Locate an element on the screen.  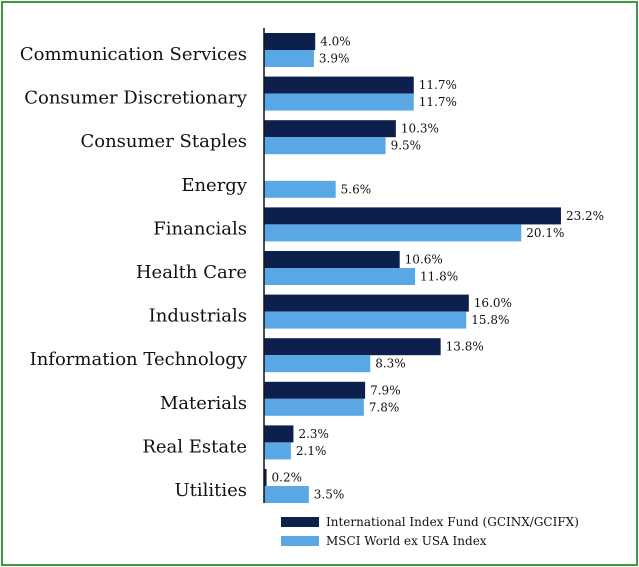
legend-label-fund: International Index Fund (GCINX/GCIFX) is located at coordinates (452, 522).